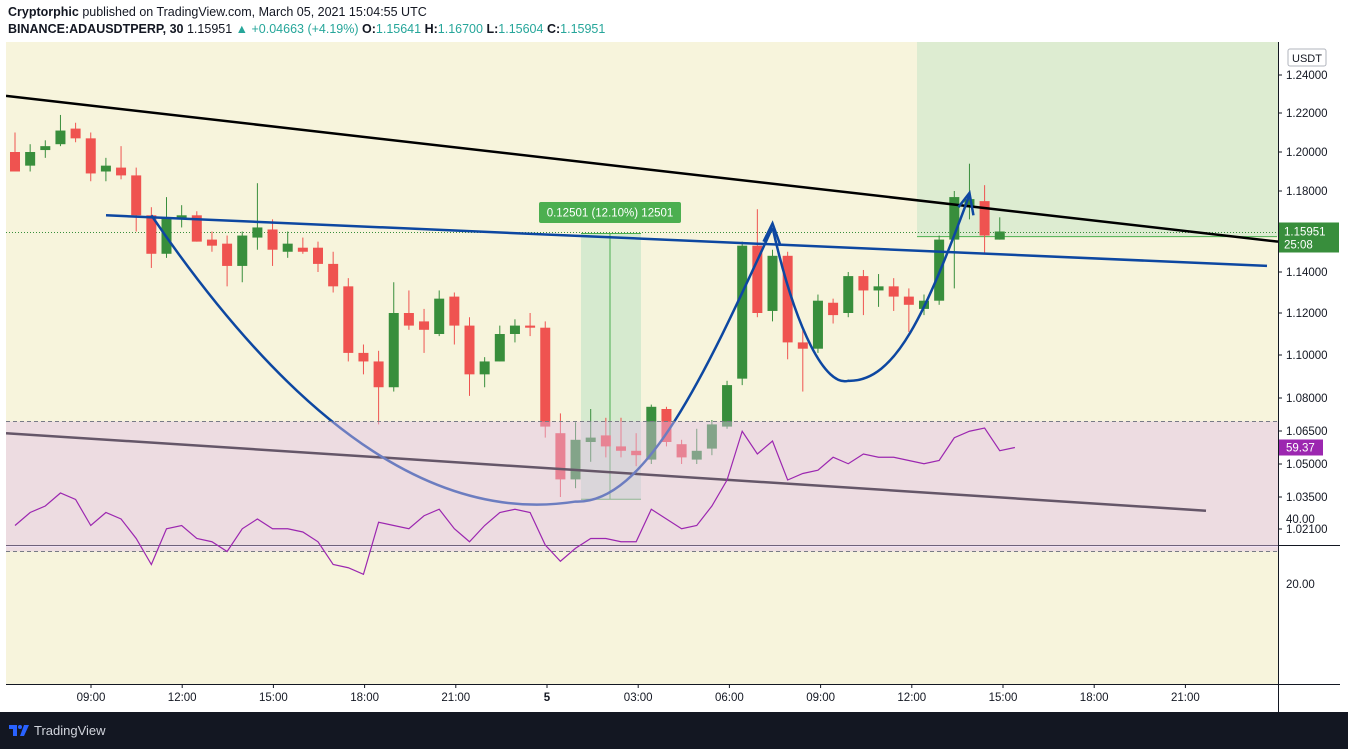 Image resolution: width=1348 pixels, height=749 pixels. Describe the element at coordinates (1307, 76) in the screenshot. I see `price-tick-label: 1.24000` at that location.